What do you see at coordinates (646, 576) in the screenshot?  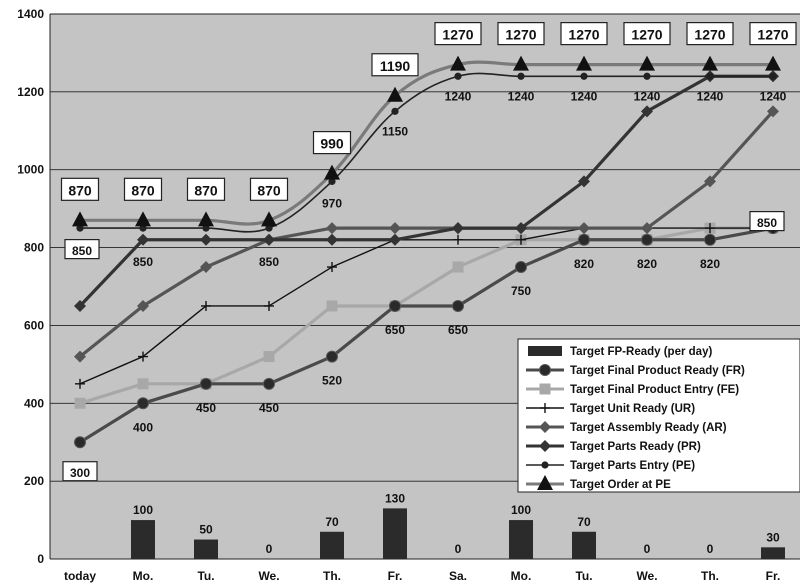 I see `x-tick-label: We.` at bounding box center [646, 576].